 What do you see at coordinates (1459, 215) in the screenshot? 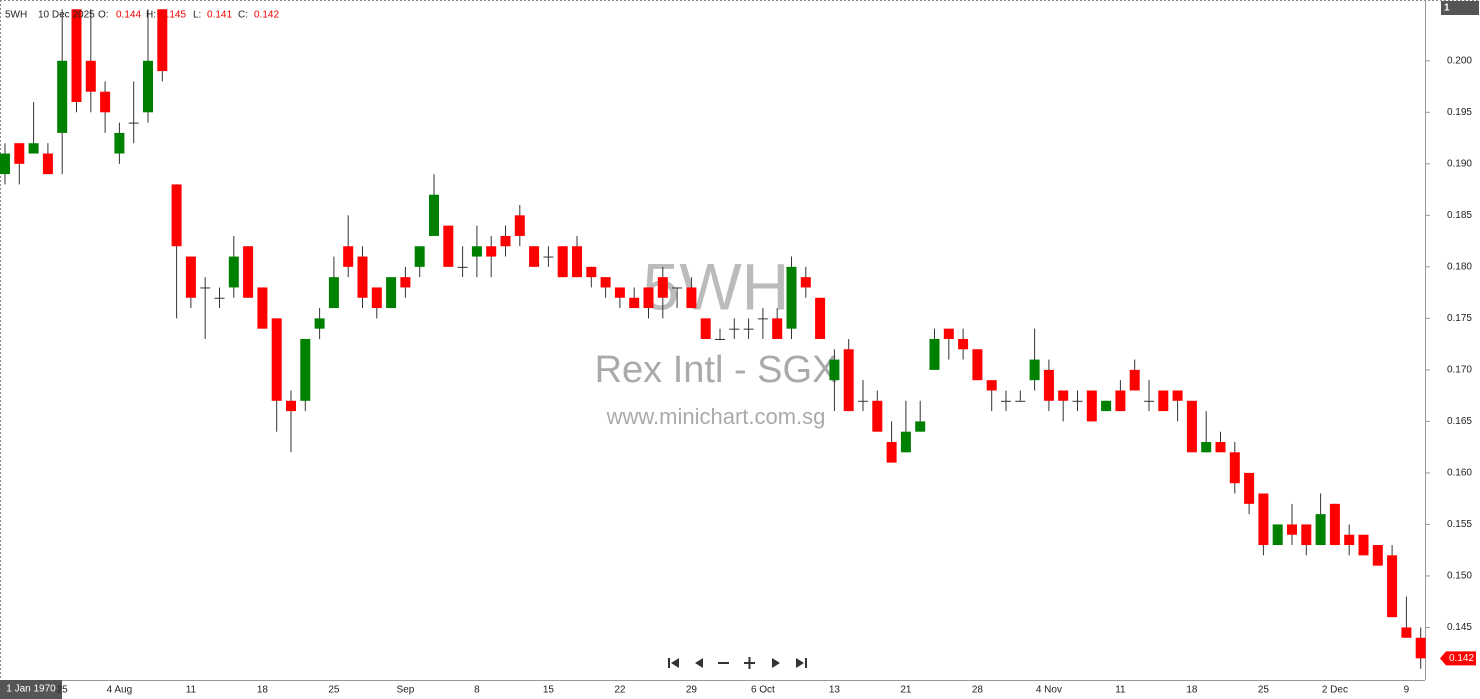
I see `y-tick-label: 0.185` at bounding box center [1459, 215].